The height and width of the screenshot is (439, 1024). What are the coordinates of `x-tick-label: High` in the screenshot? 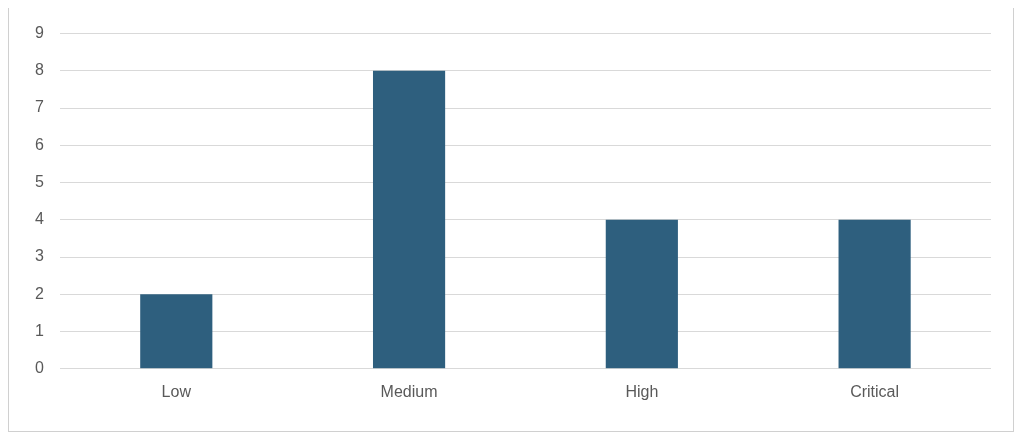 It's located at (642, 391).